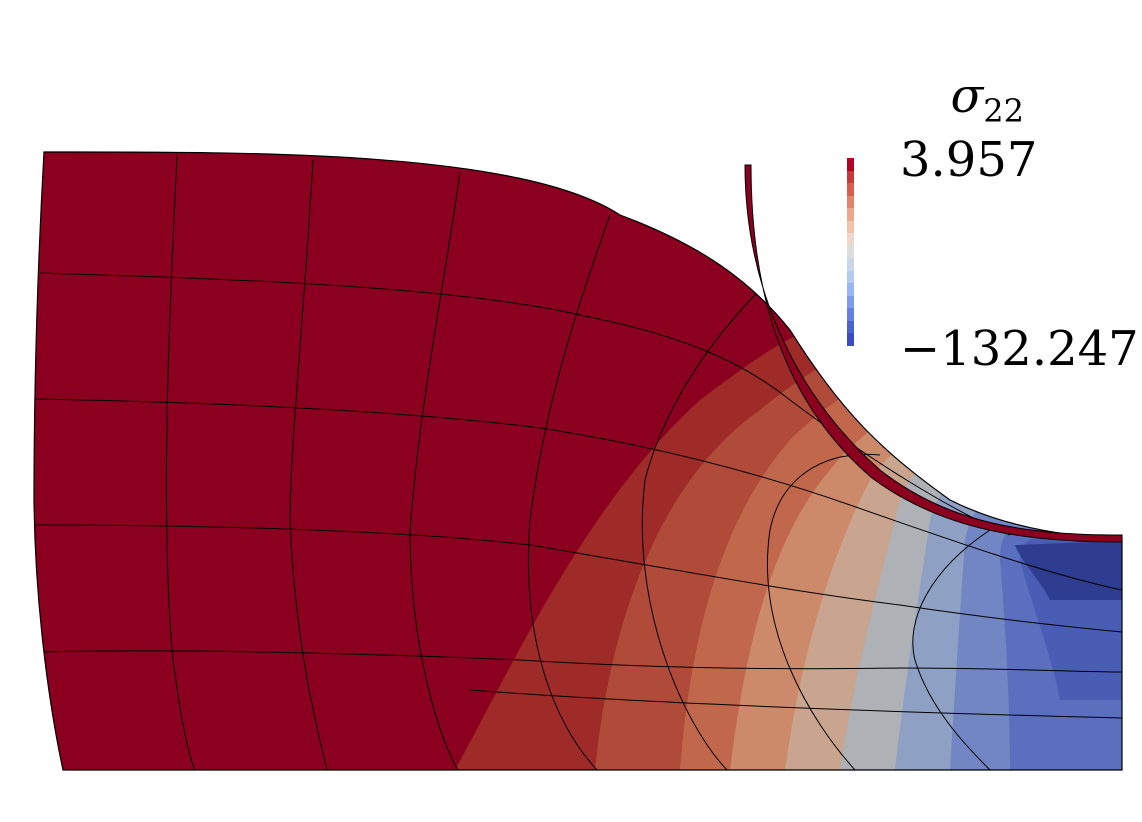  I want to click on mesh-line-h4, so click(580, 661).